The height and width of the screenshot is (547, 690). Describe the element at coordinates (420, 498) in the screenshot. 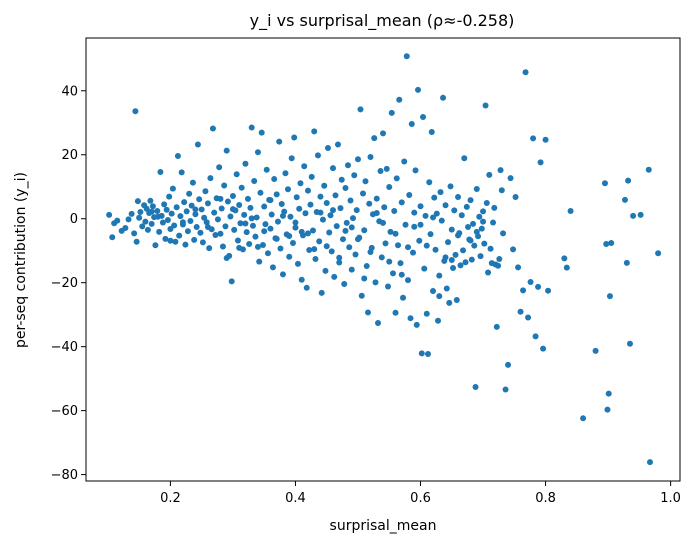

I see `x-tick-label: 0.6` at that location.